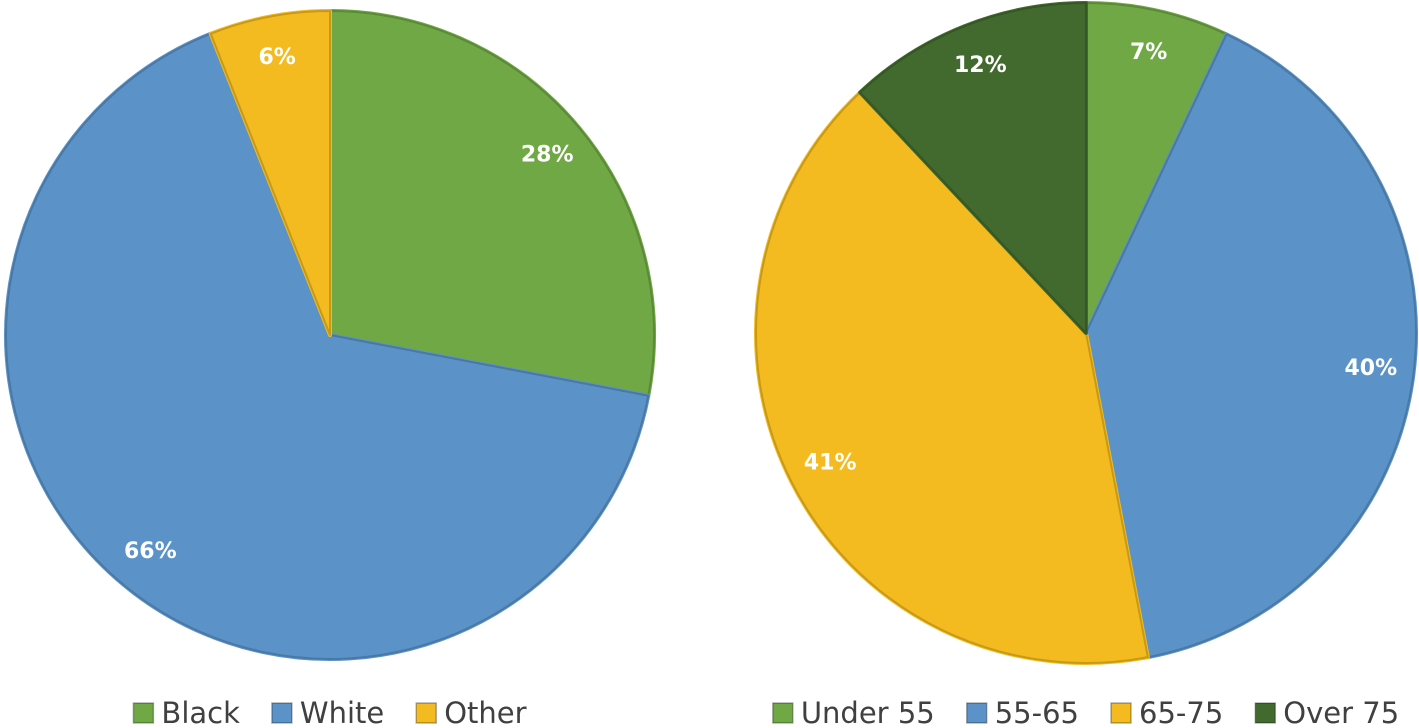 This screenshot has height=728, width=1419. What do you see at coordinates (150, 551) in the screenshot?
I see `data-label: 66%` at bounding box center [150, 551].